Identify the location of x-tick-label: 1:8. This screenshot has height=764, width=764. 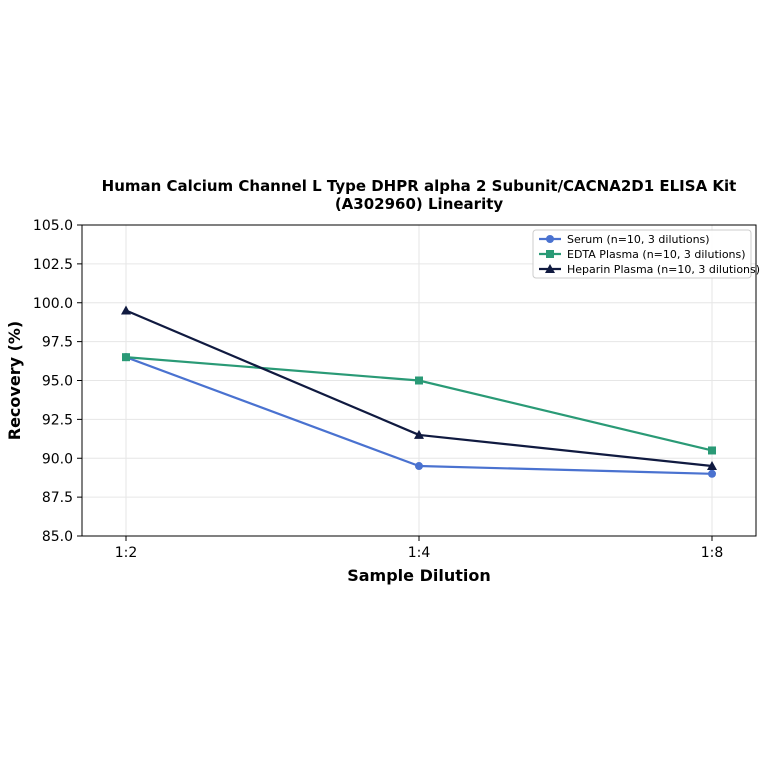
(712, 553).